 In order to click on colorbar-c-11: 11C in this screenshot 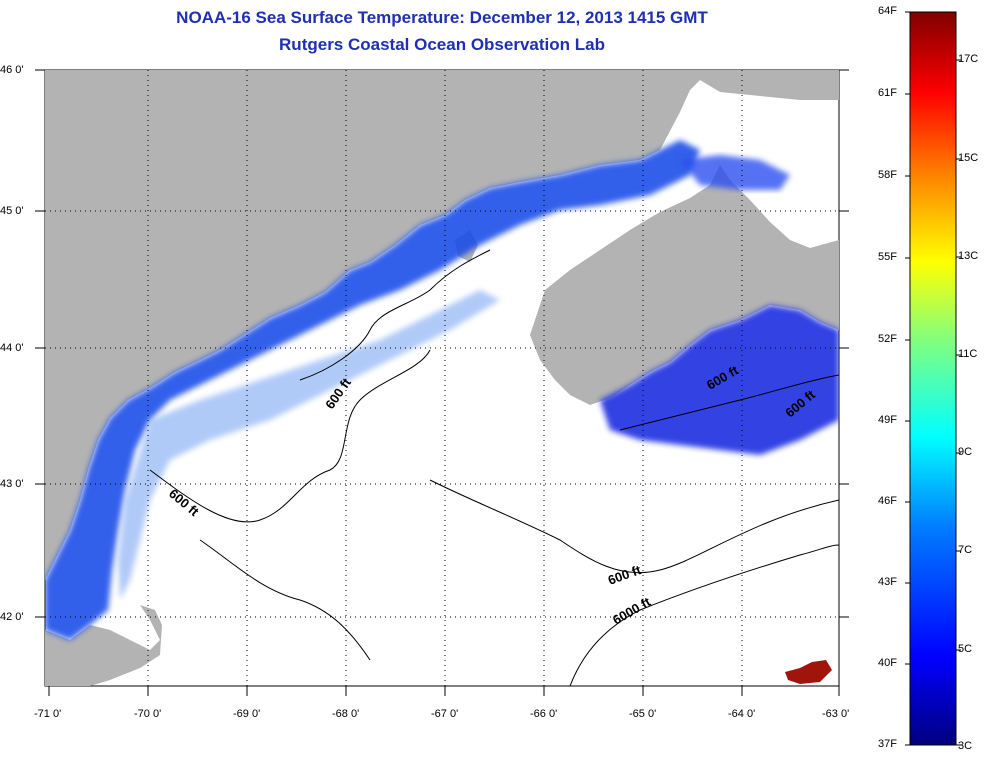, I will do `click(968, 354)`.